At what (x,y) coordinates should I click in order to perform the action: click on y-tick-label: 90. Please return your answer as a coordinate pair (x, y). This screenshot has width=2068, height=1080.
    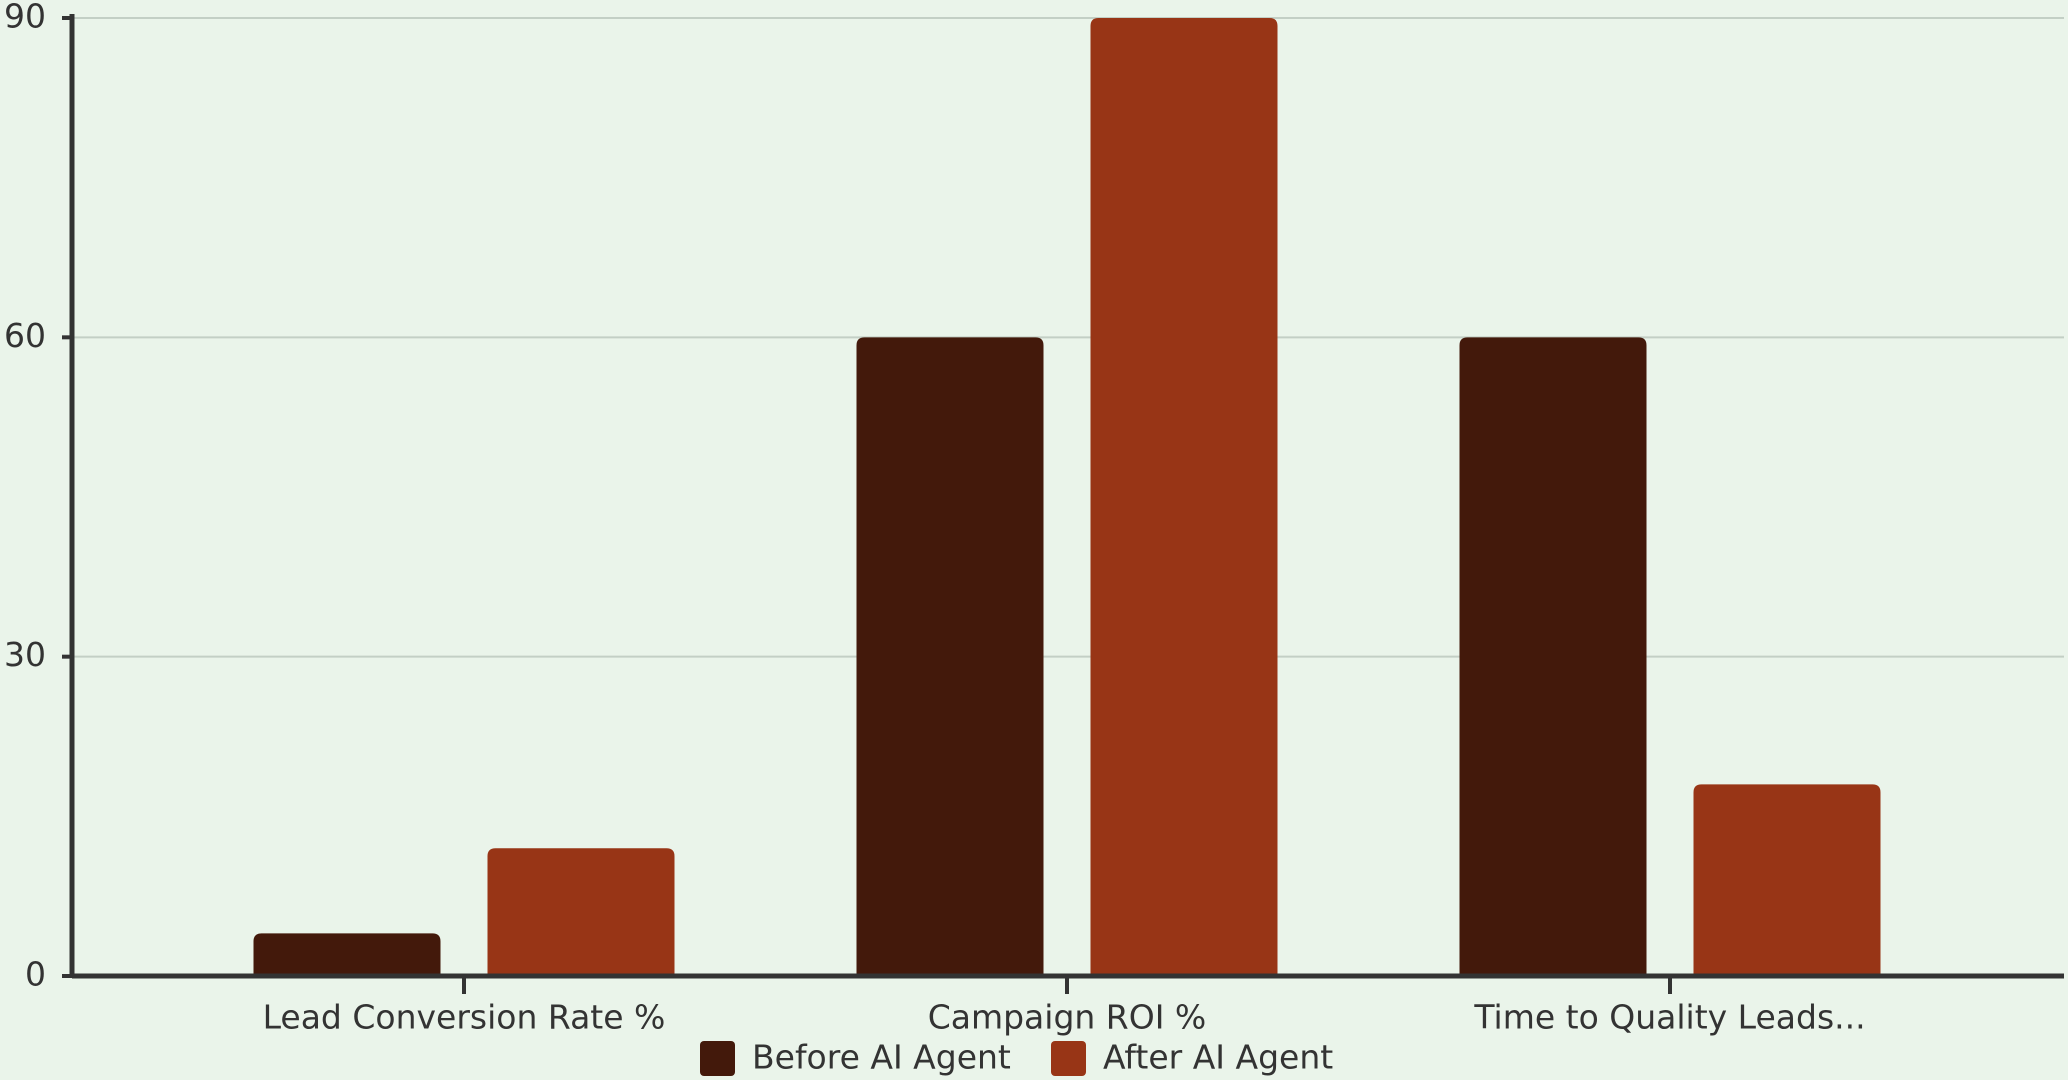
    Looking at the image, I should click on (25, 18).